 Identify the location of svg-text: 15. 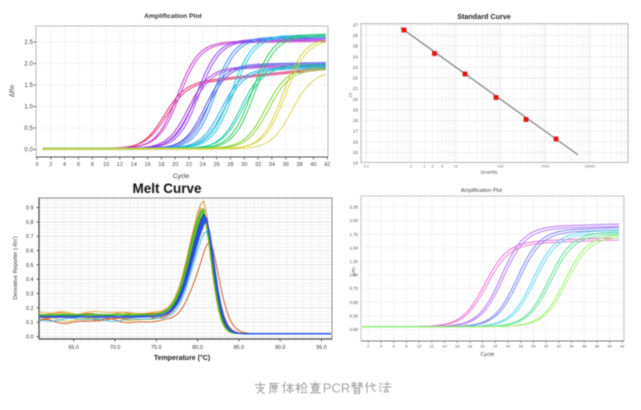
(356, 152).